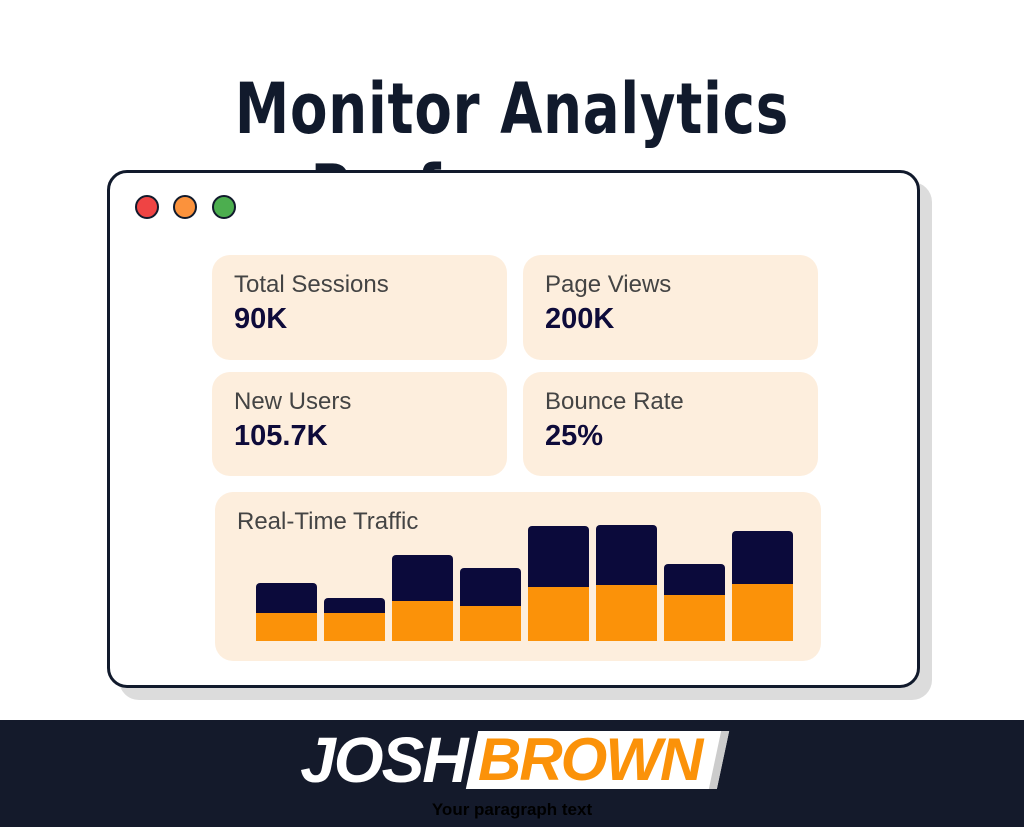 The image size is (1024, 827). I want to click on maximize-dot-icon, so click(224, 207).